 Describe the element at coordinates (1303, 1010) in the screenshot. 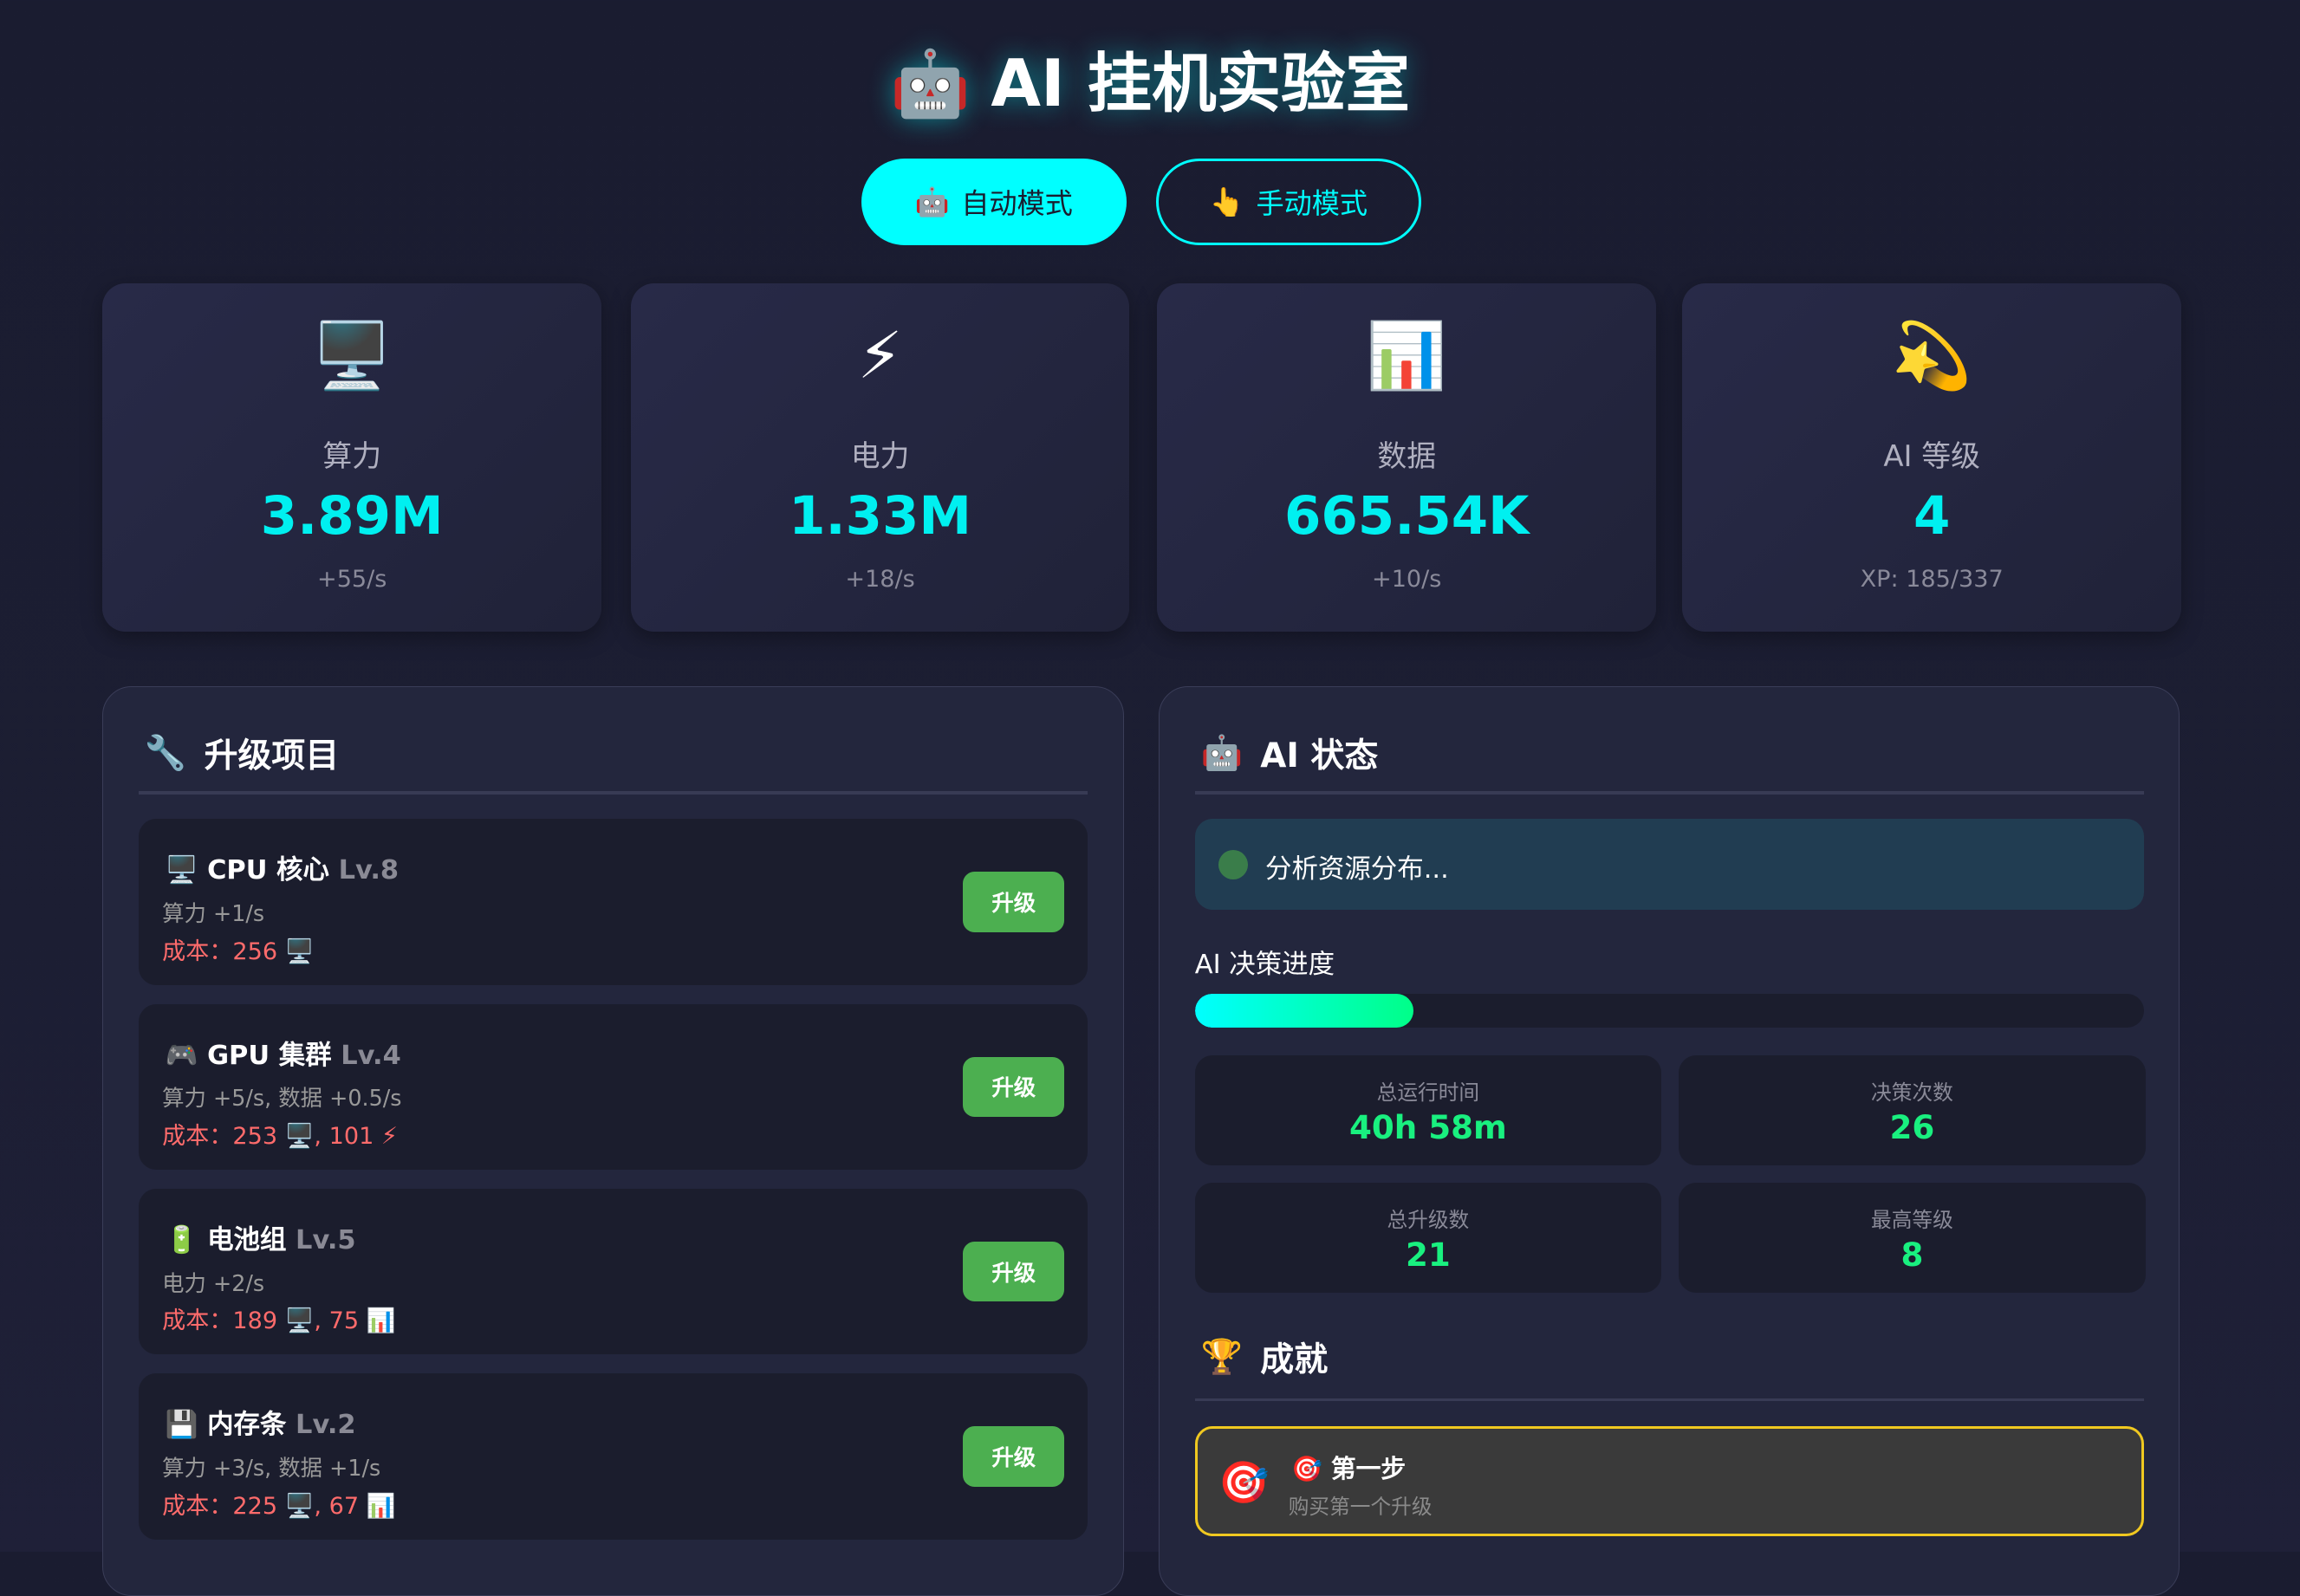

I see `progress-fill` at that location.